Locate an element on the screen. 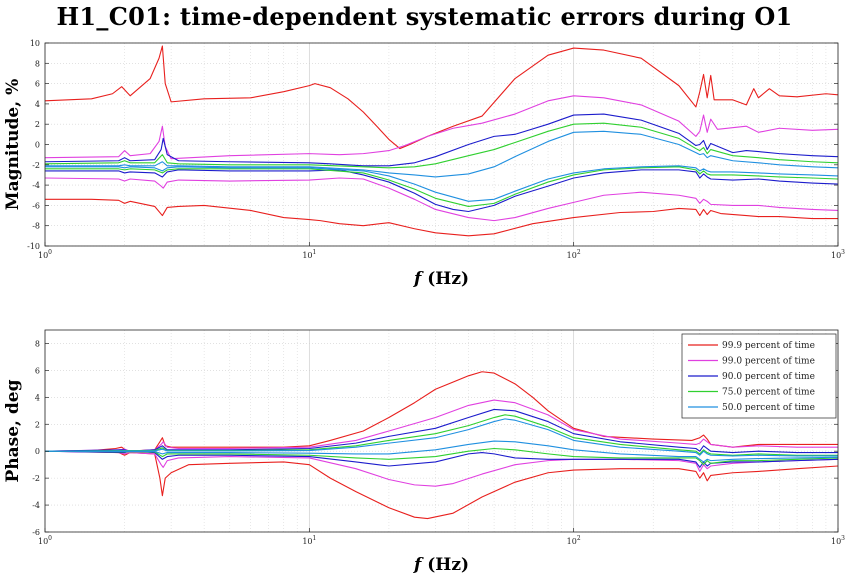 This screenshot has height=576, width=849. legend-label-p500: 50.0 percent of time is located at coordinates (768, 408).